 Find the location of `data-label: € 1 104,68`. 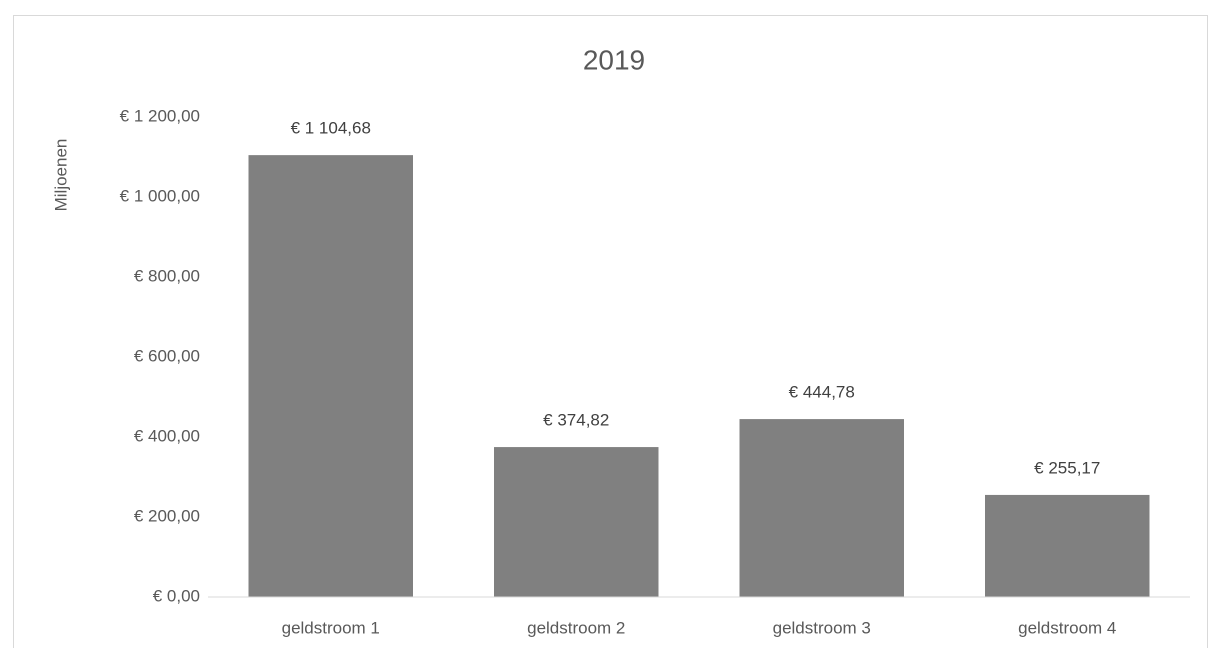

data-label: € 1 104,68 is located at coordinates (331, 128).